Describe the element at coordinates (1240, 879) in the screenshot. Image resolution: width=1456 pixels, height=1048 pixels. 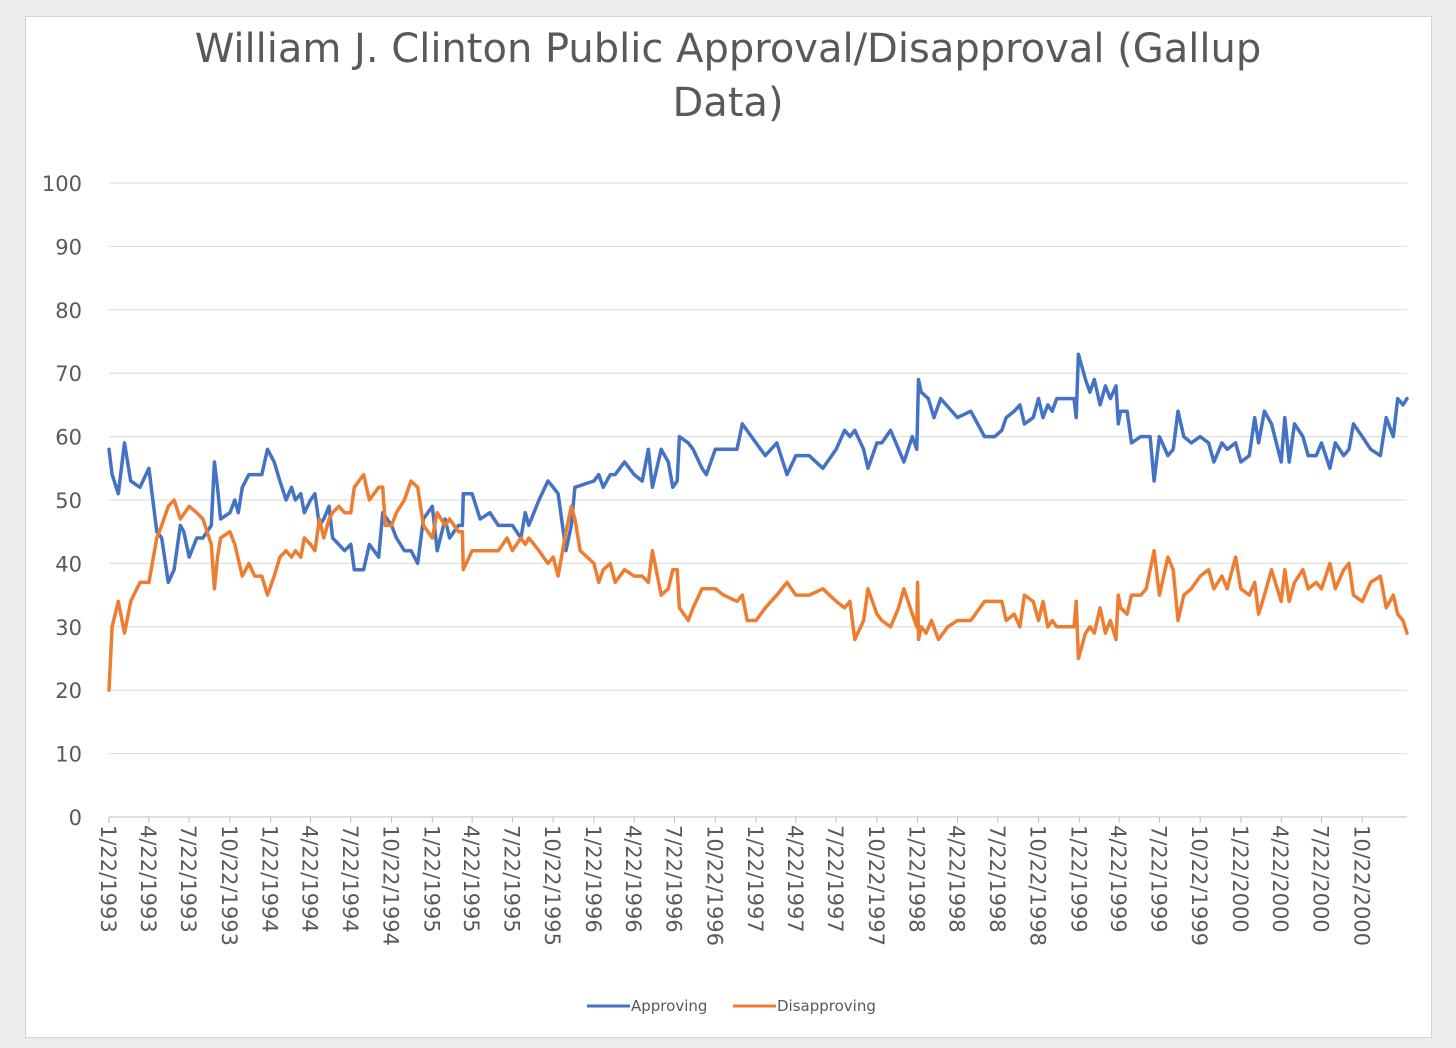
I see `x-tick-label: 1/22/2000` at that location.